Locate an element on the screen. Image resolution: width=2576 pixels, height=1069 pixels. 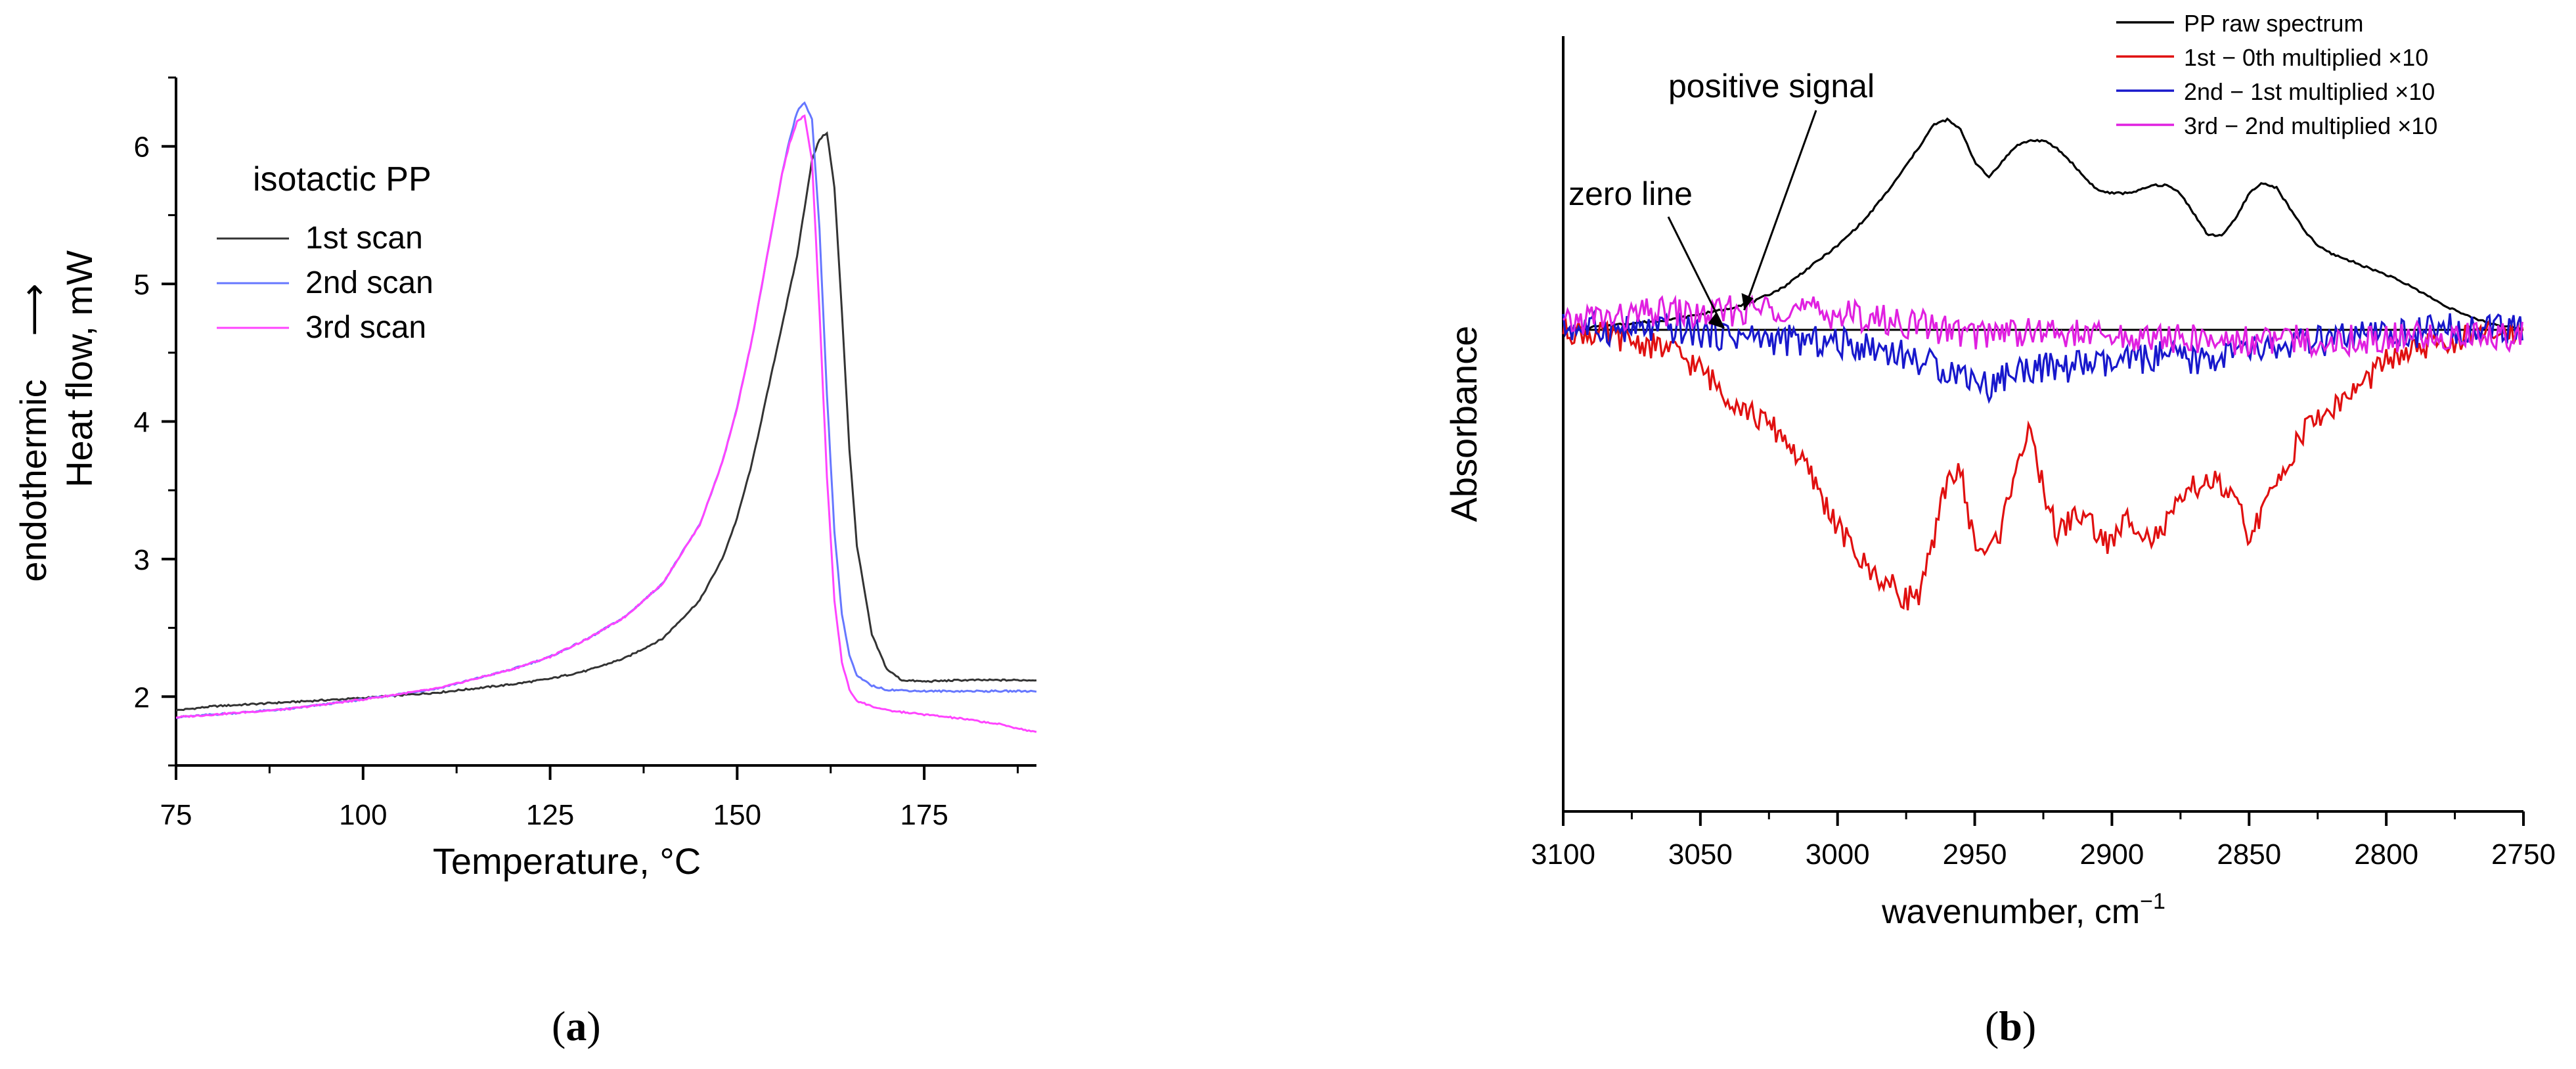
annotation-arrowhead-zero is located at coordinates (1716, 321).